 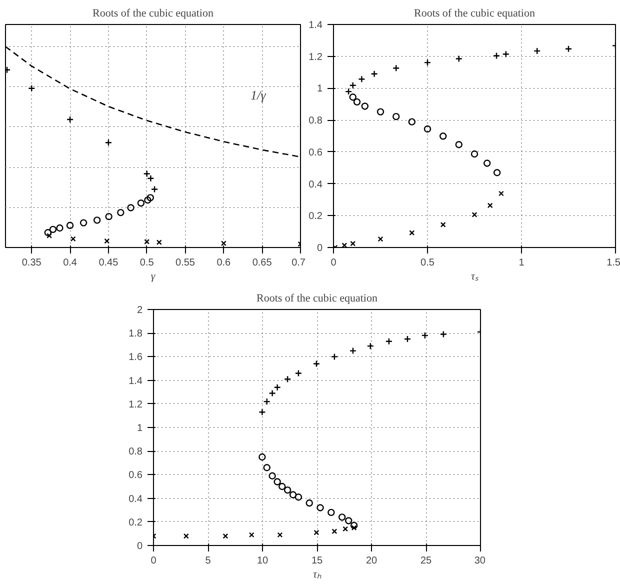 What do you see at coordinates (224, 263) in the screenshot?
I see `x-tick-label: 0.6` at bounding box center [224, 263].